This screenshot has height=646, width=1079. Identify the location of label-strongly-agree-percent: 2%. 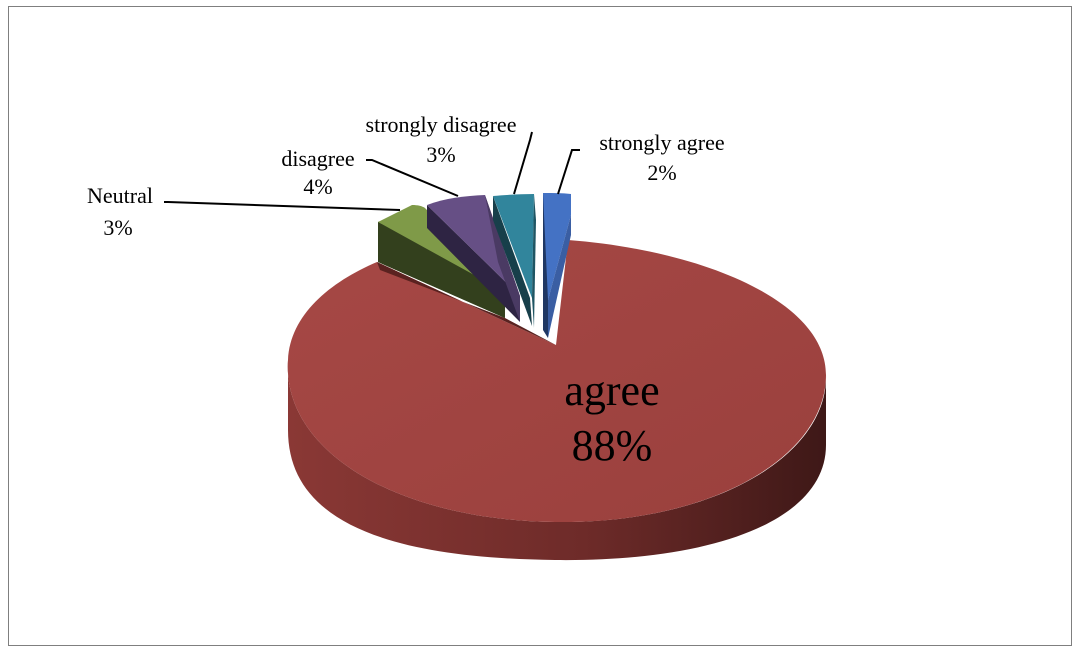
(661, 172).